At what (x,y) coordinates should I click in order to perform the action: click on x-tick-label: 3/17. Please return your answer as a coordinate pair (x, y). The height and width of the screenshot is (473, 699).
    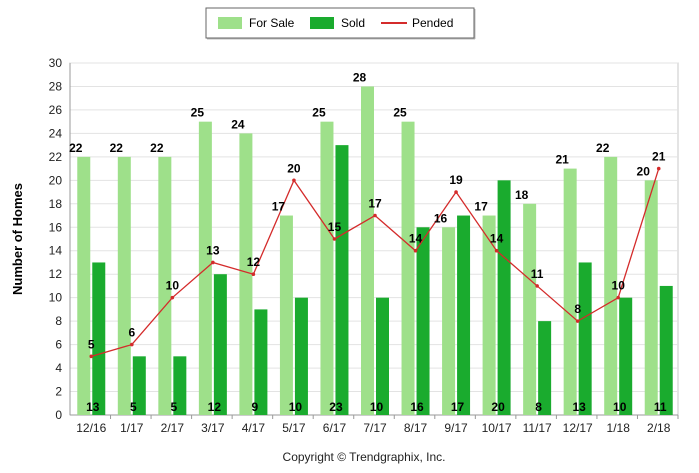
    Looking at the image, I should click on (213, 428).